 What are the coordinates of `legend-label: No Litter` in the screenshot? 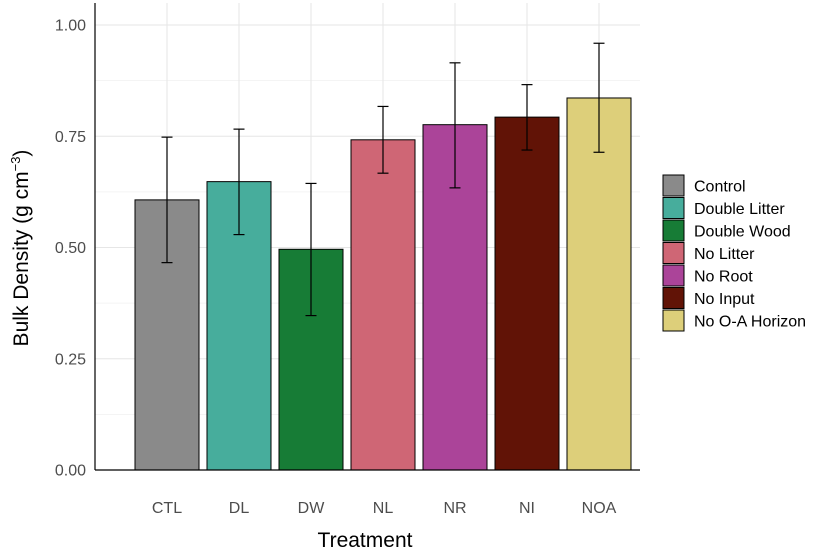 It's located at (724, 254).